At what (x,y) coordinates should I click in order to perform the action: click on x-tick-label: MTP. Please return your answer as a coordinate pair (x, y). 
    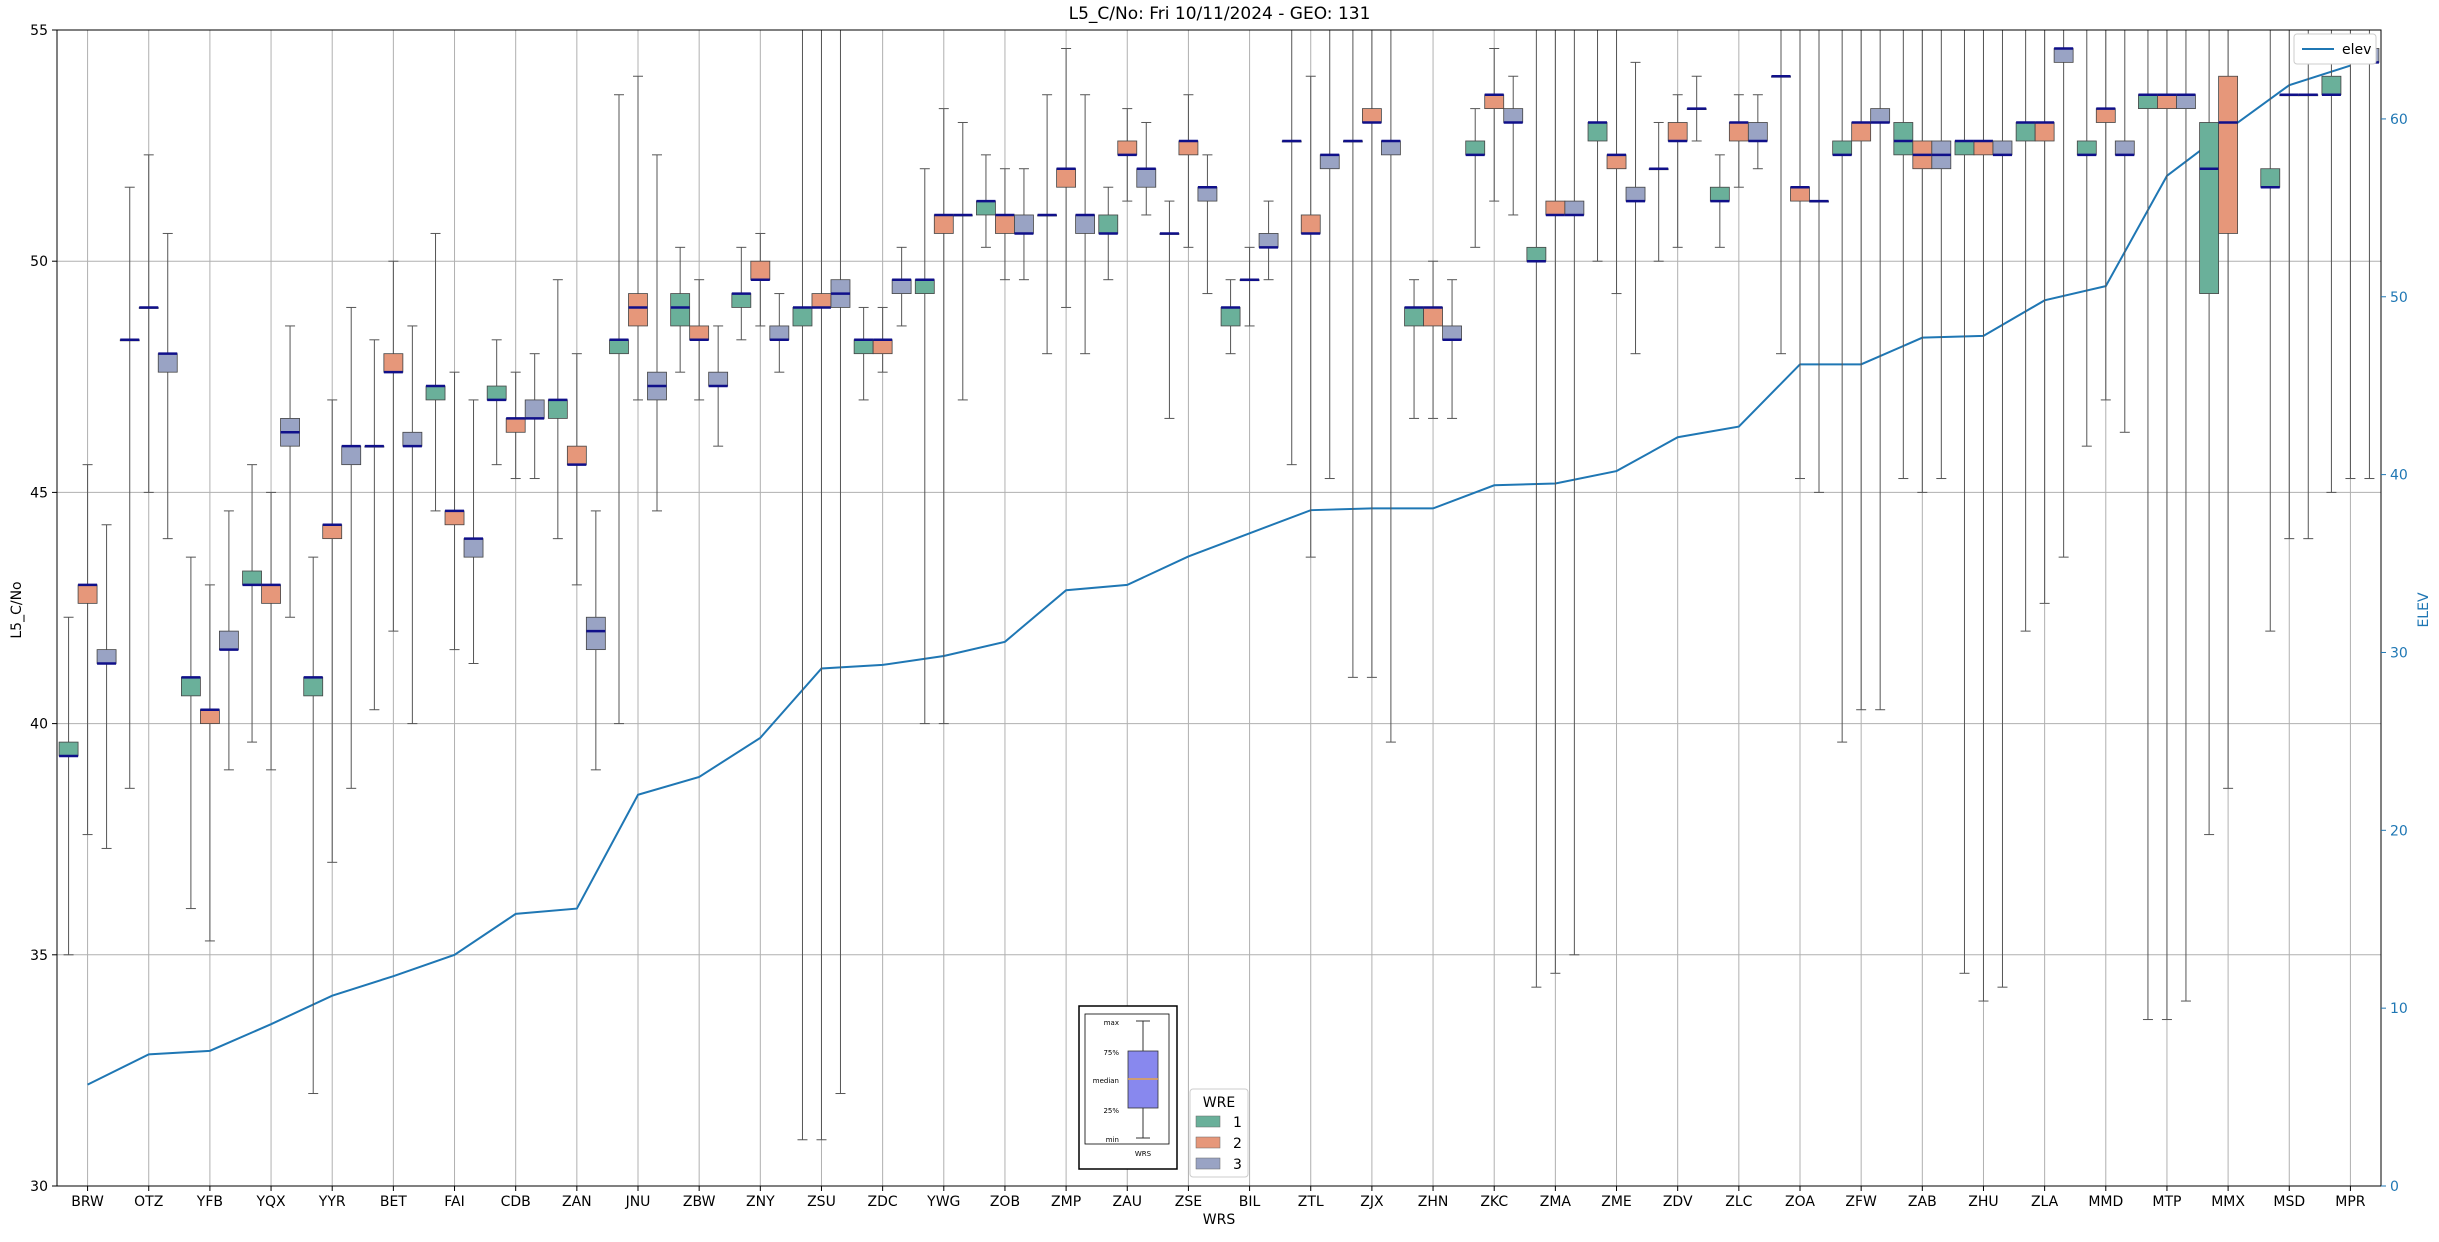
    Looking at the image, I should click on (2166, 1202).